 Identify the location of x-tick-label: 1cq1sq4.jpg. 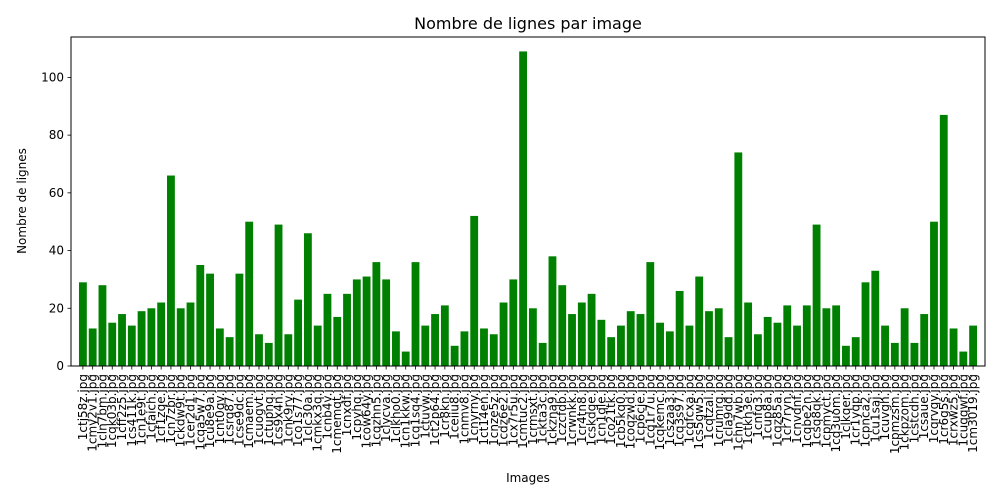
(416, 410).